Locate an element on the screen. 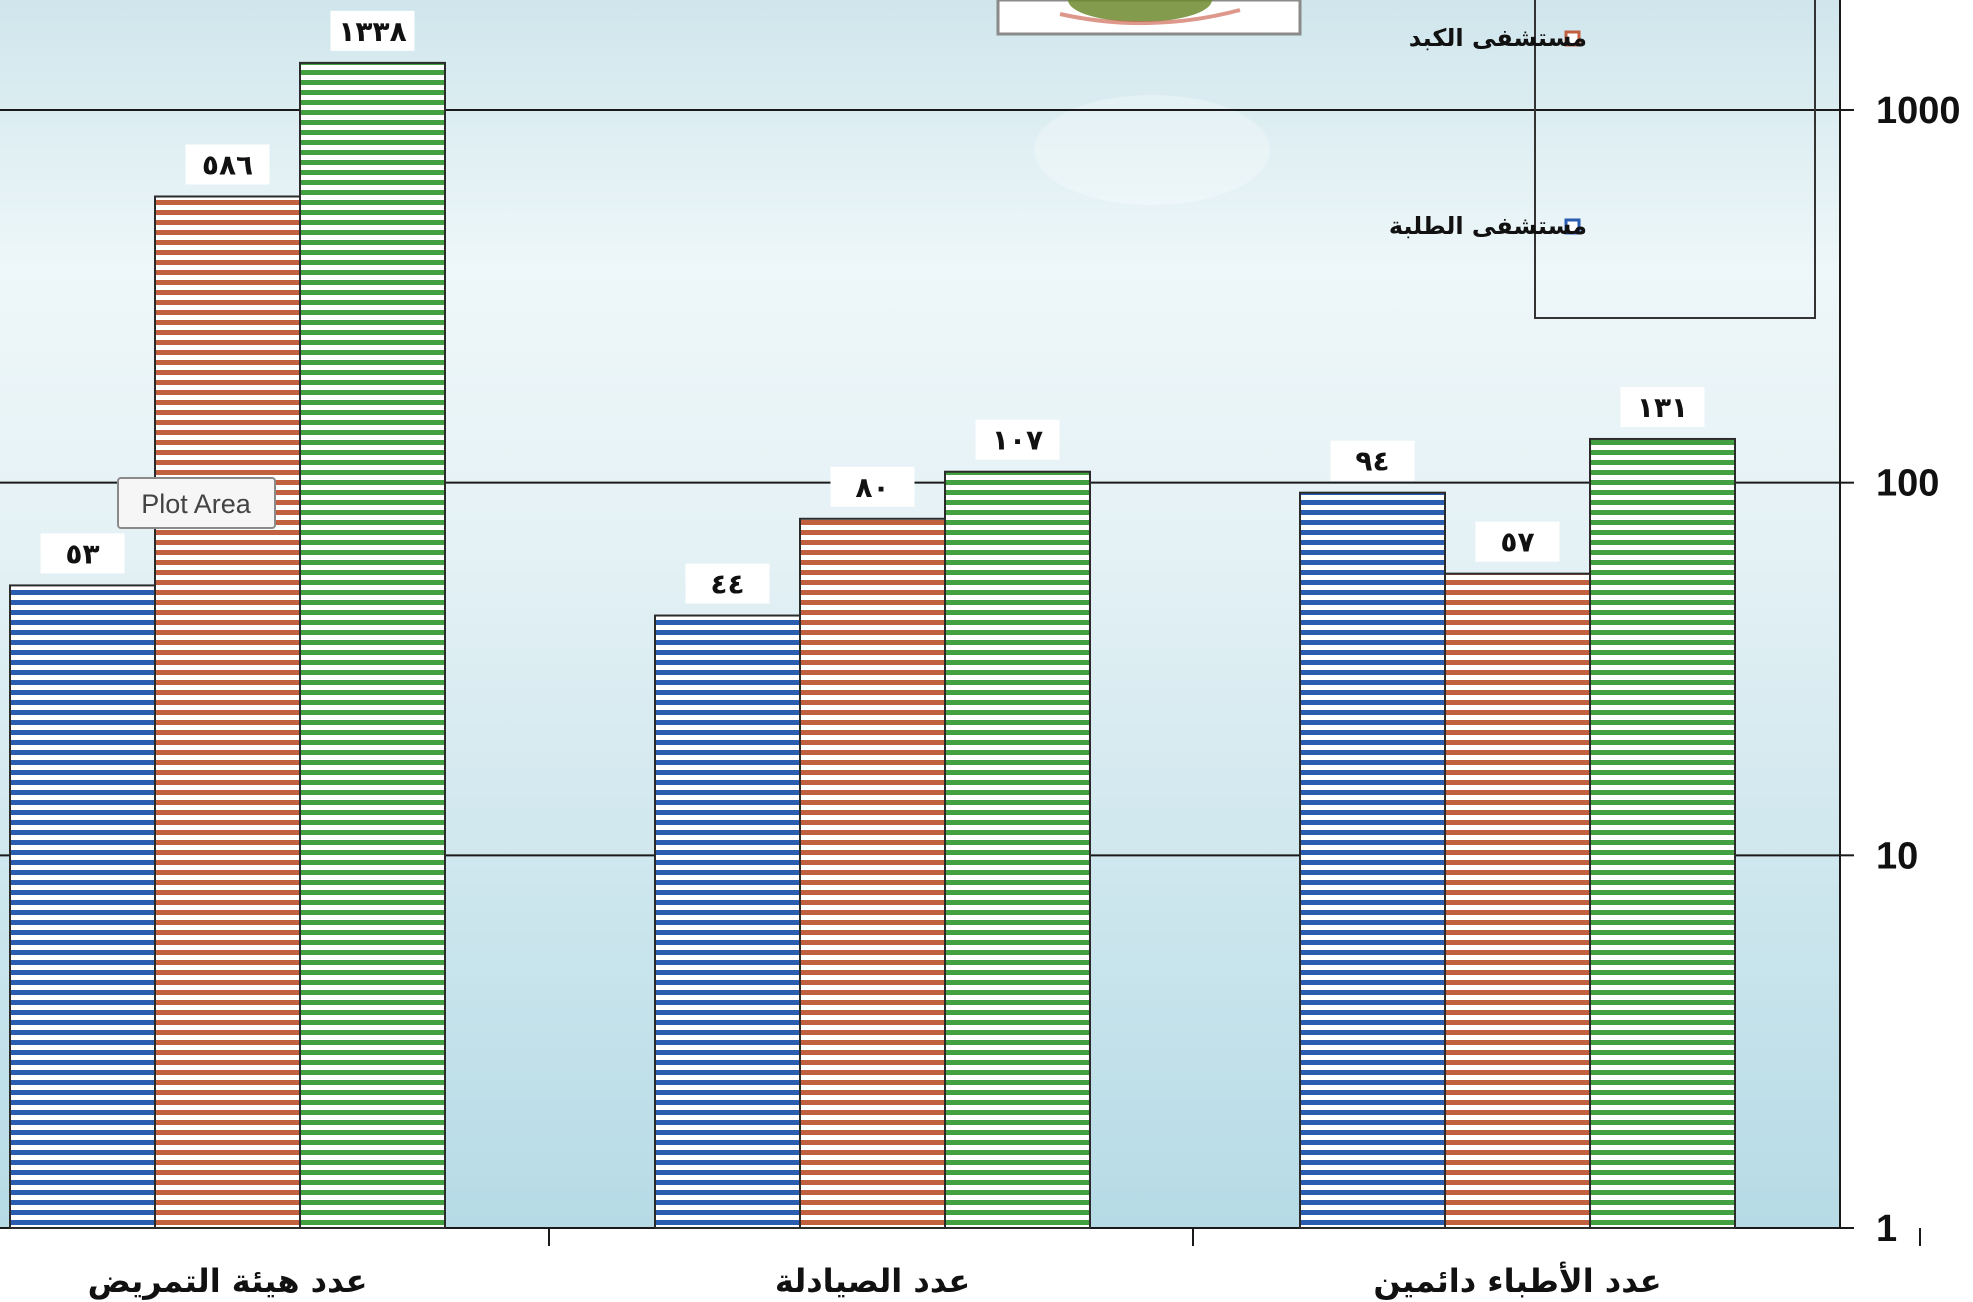  legend-swatch-liver-hospital is located at coordinates (1572, 38).